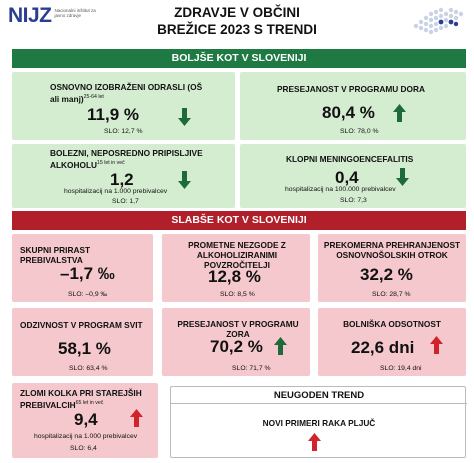 This screenshot has width=474, height=463. What do you see at coordinates (438, 21) in the screenshot?
I see `slovenia-map-icon` at bounding box center [438, 21].